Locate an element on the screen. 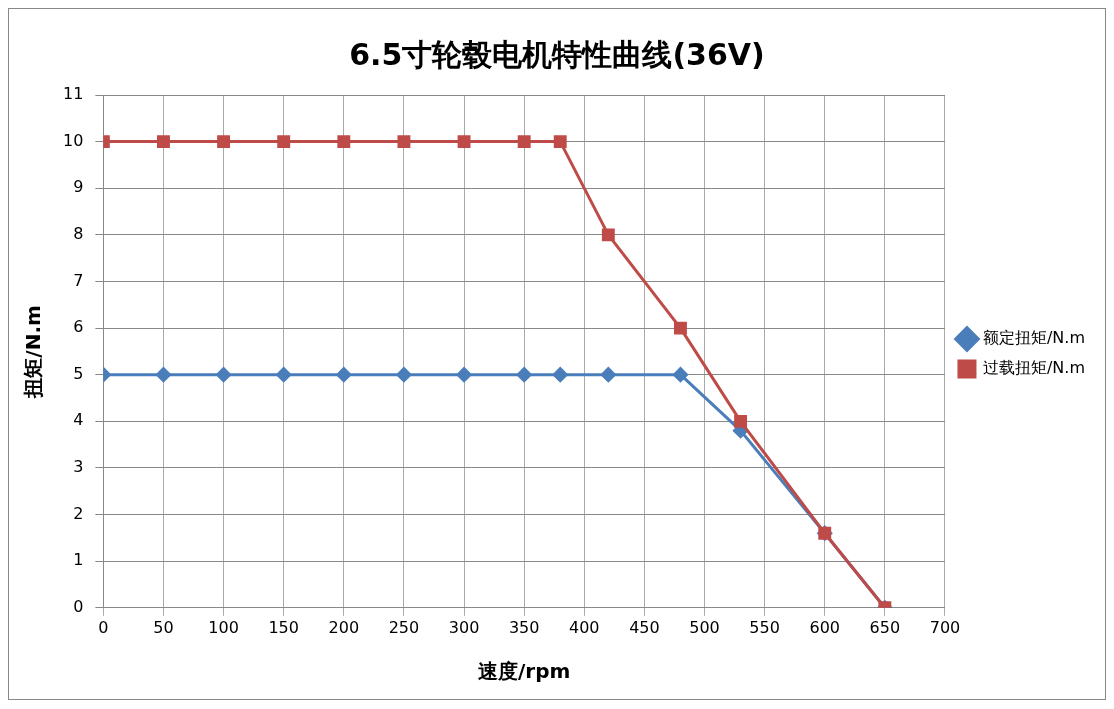  y-tick-label: 1 is located at coordinates (78, 560).